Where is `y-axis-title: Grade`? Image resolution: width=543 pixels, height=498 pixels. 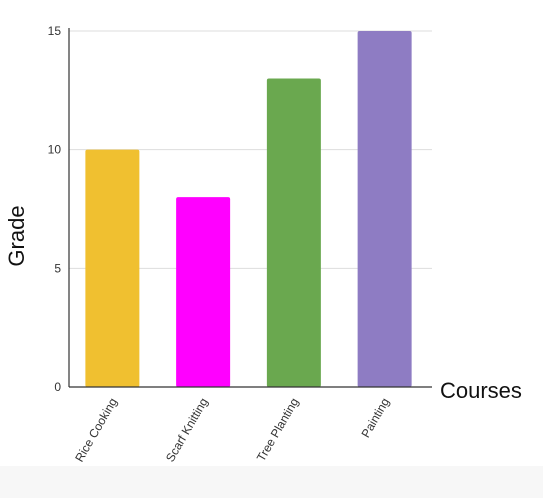 y-axis-title: Grade is located at coordinates (16, 235).